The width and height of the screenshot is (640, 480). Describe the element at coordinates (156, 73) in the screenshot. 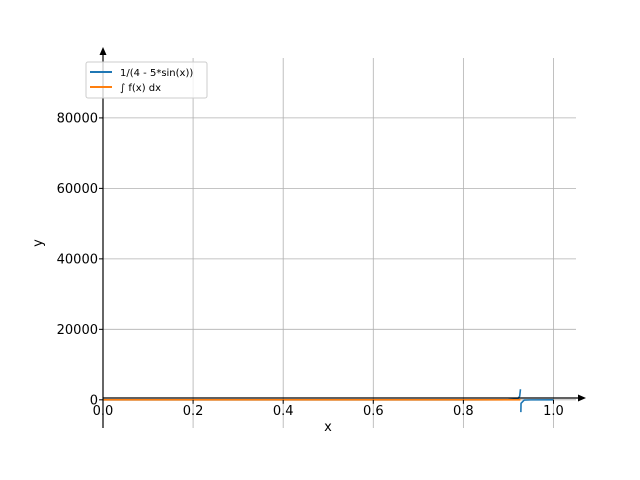

I see `legend-label-series-1: 1/(4 - 5*sin(x))` at that location.